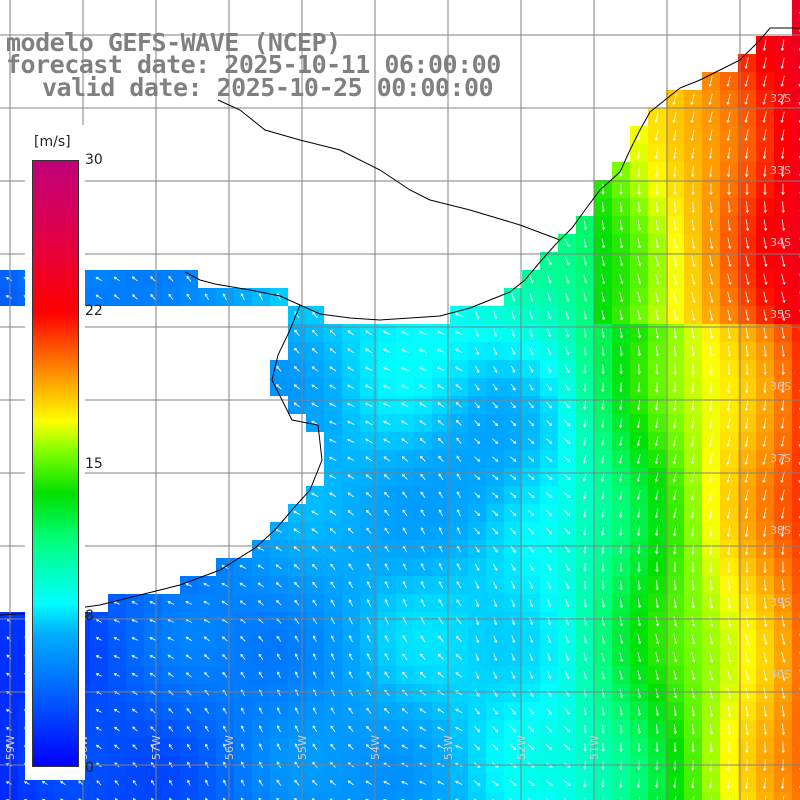 This screenshot has width=800, height=800. I want to click on longitude-label: 59W, so click(10, 747).